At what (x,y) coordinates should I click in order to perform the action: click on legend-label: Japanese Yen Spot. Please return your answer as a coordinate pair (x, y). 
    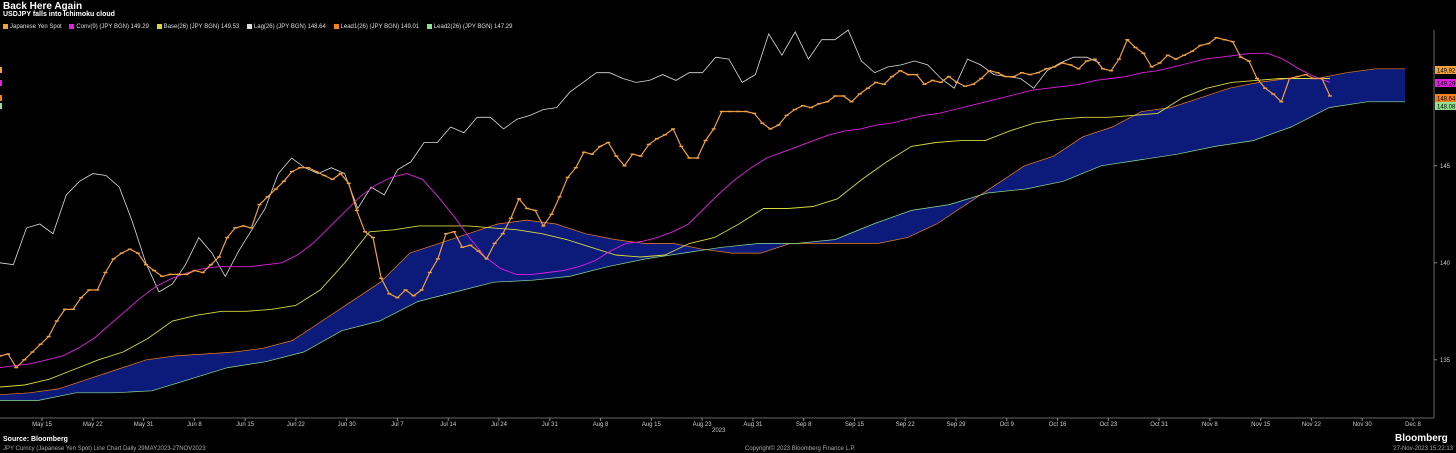
    Looking at the image, I should click on (36, 27).